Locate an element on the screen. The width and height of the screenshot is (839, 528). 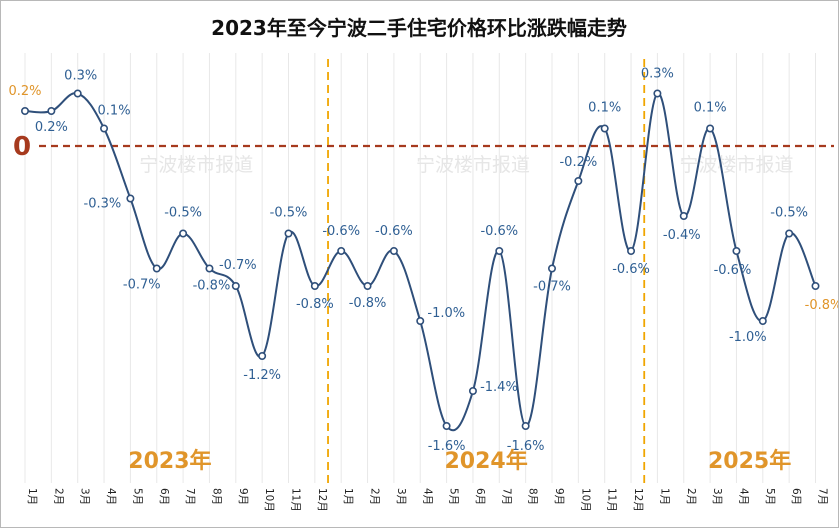
data-label: -1.4% is located at coordinates (499, 387).